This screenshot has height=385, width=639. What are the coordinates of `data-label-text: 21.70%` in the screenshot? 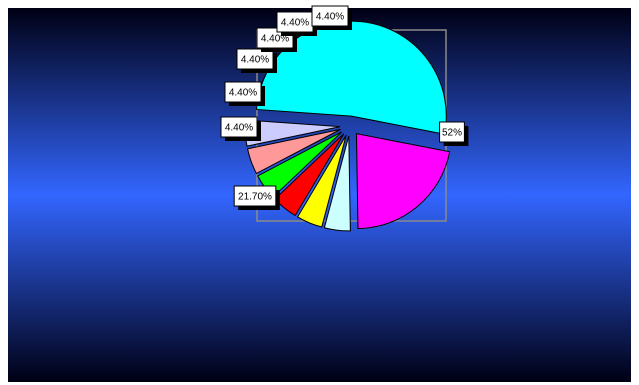 It's located at (255, 197).